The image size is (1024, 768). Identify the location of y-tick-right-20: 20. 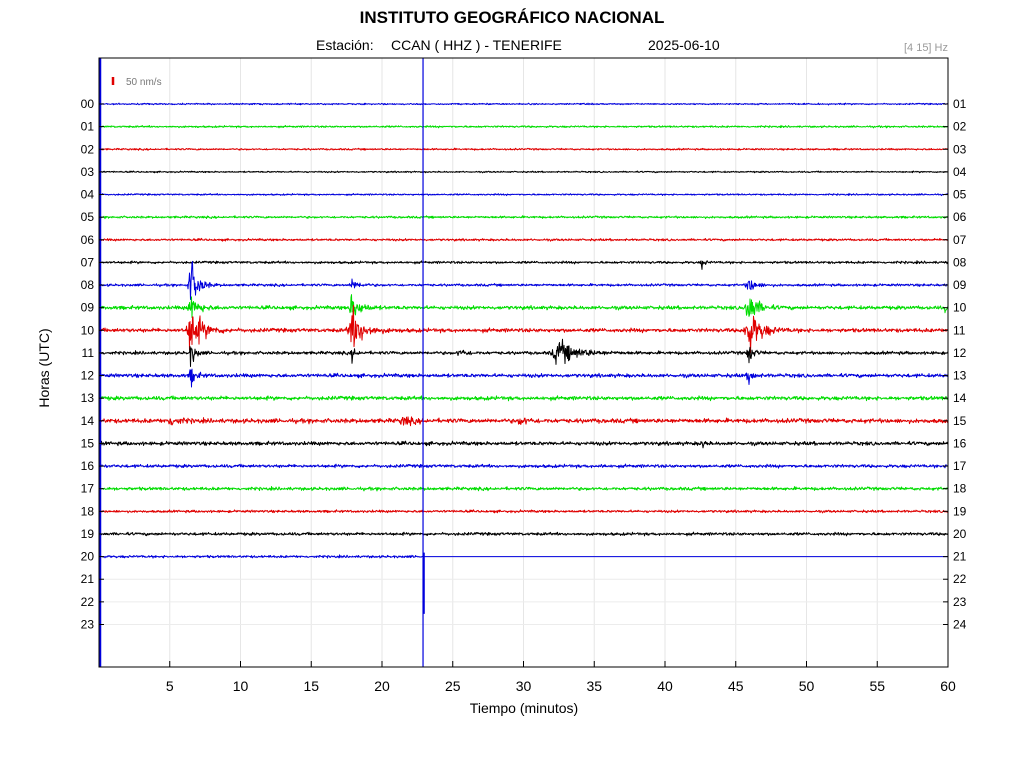
(960, 534).